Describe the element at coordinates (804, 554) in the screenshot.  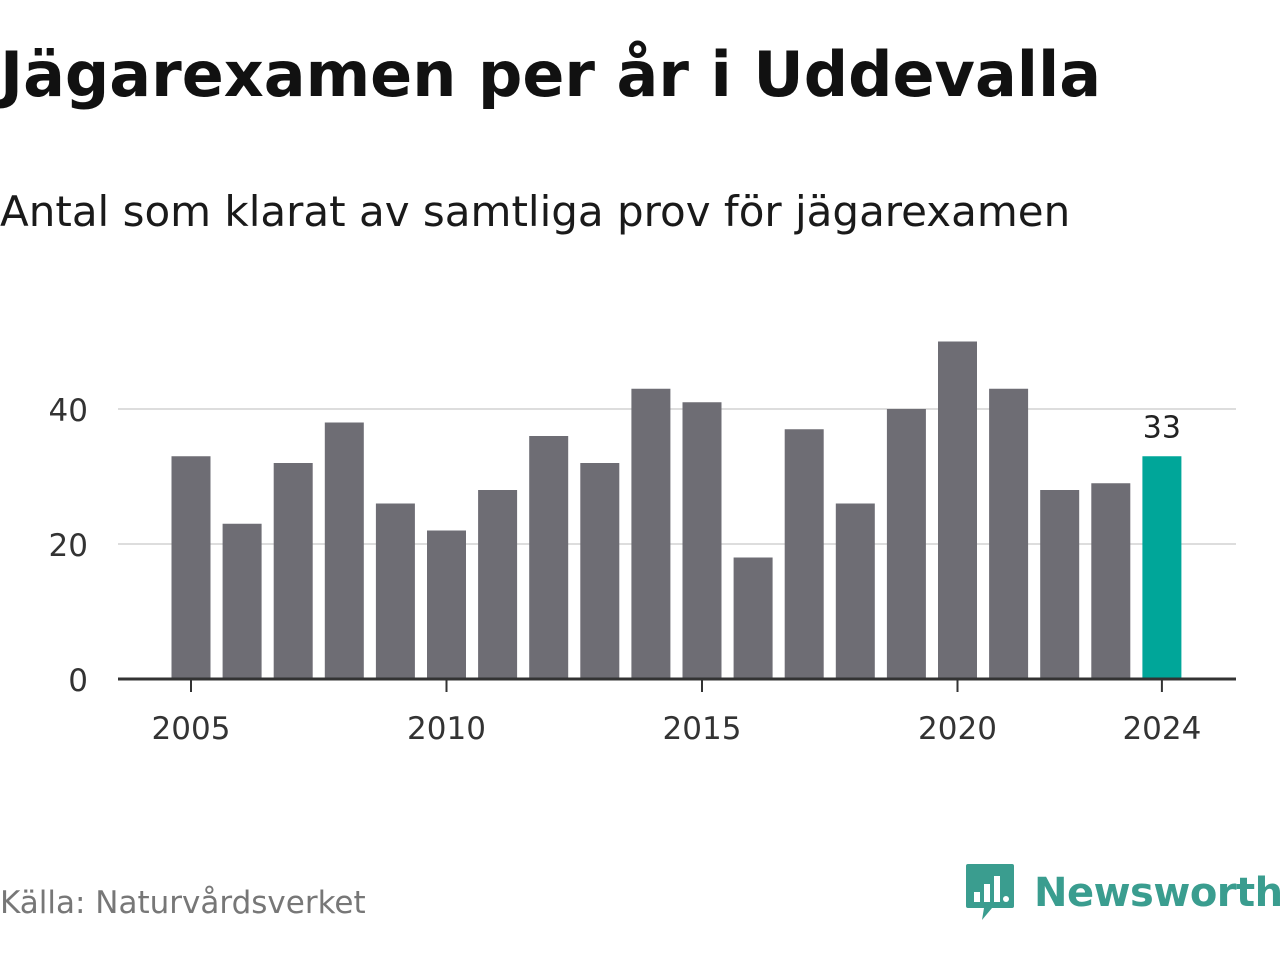
I see `bar-2017` at that location.